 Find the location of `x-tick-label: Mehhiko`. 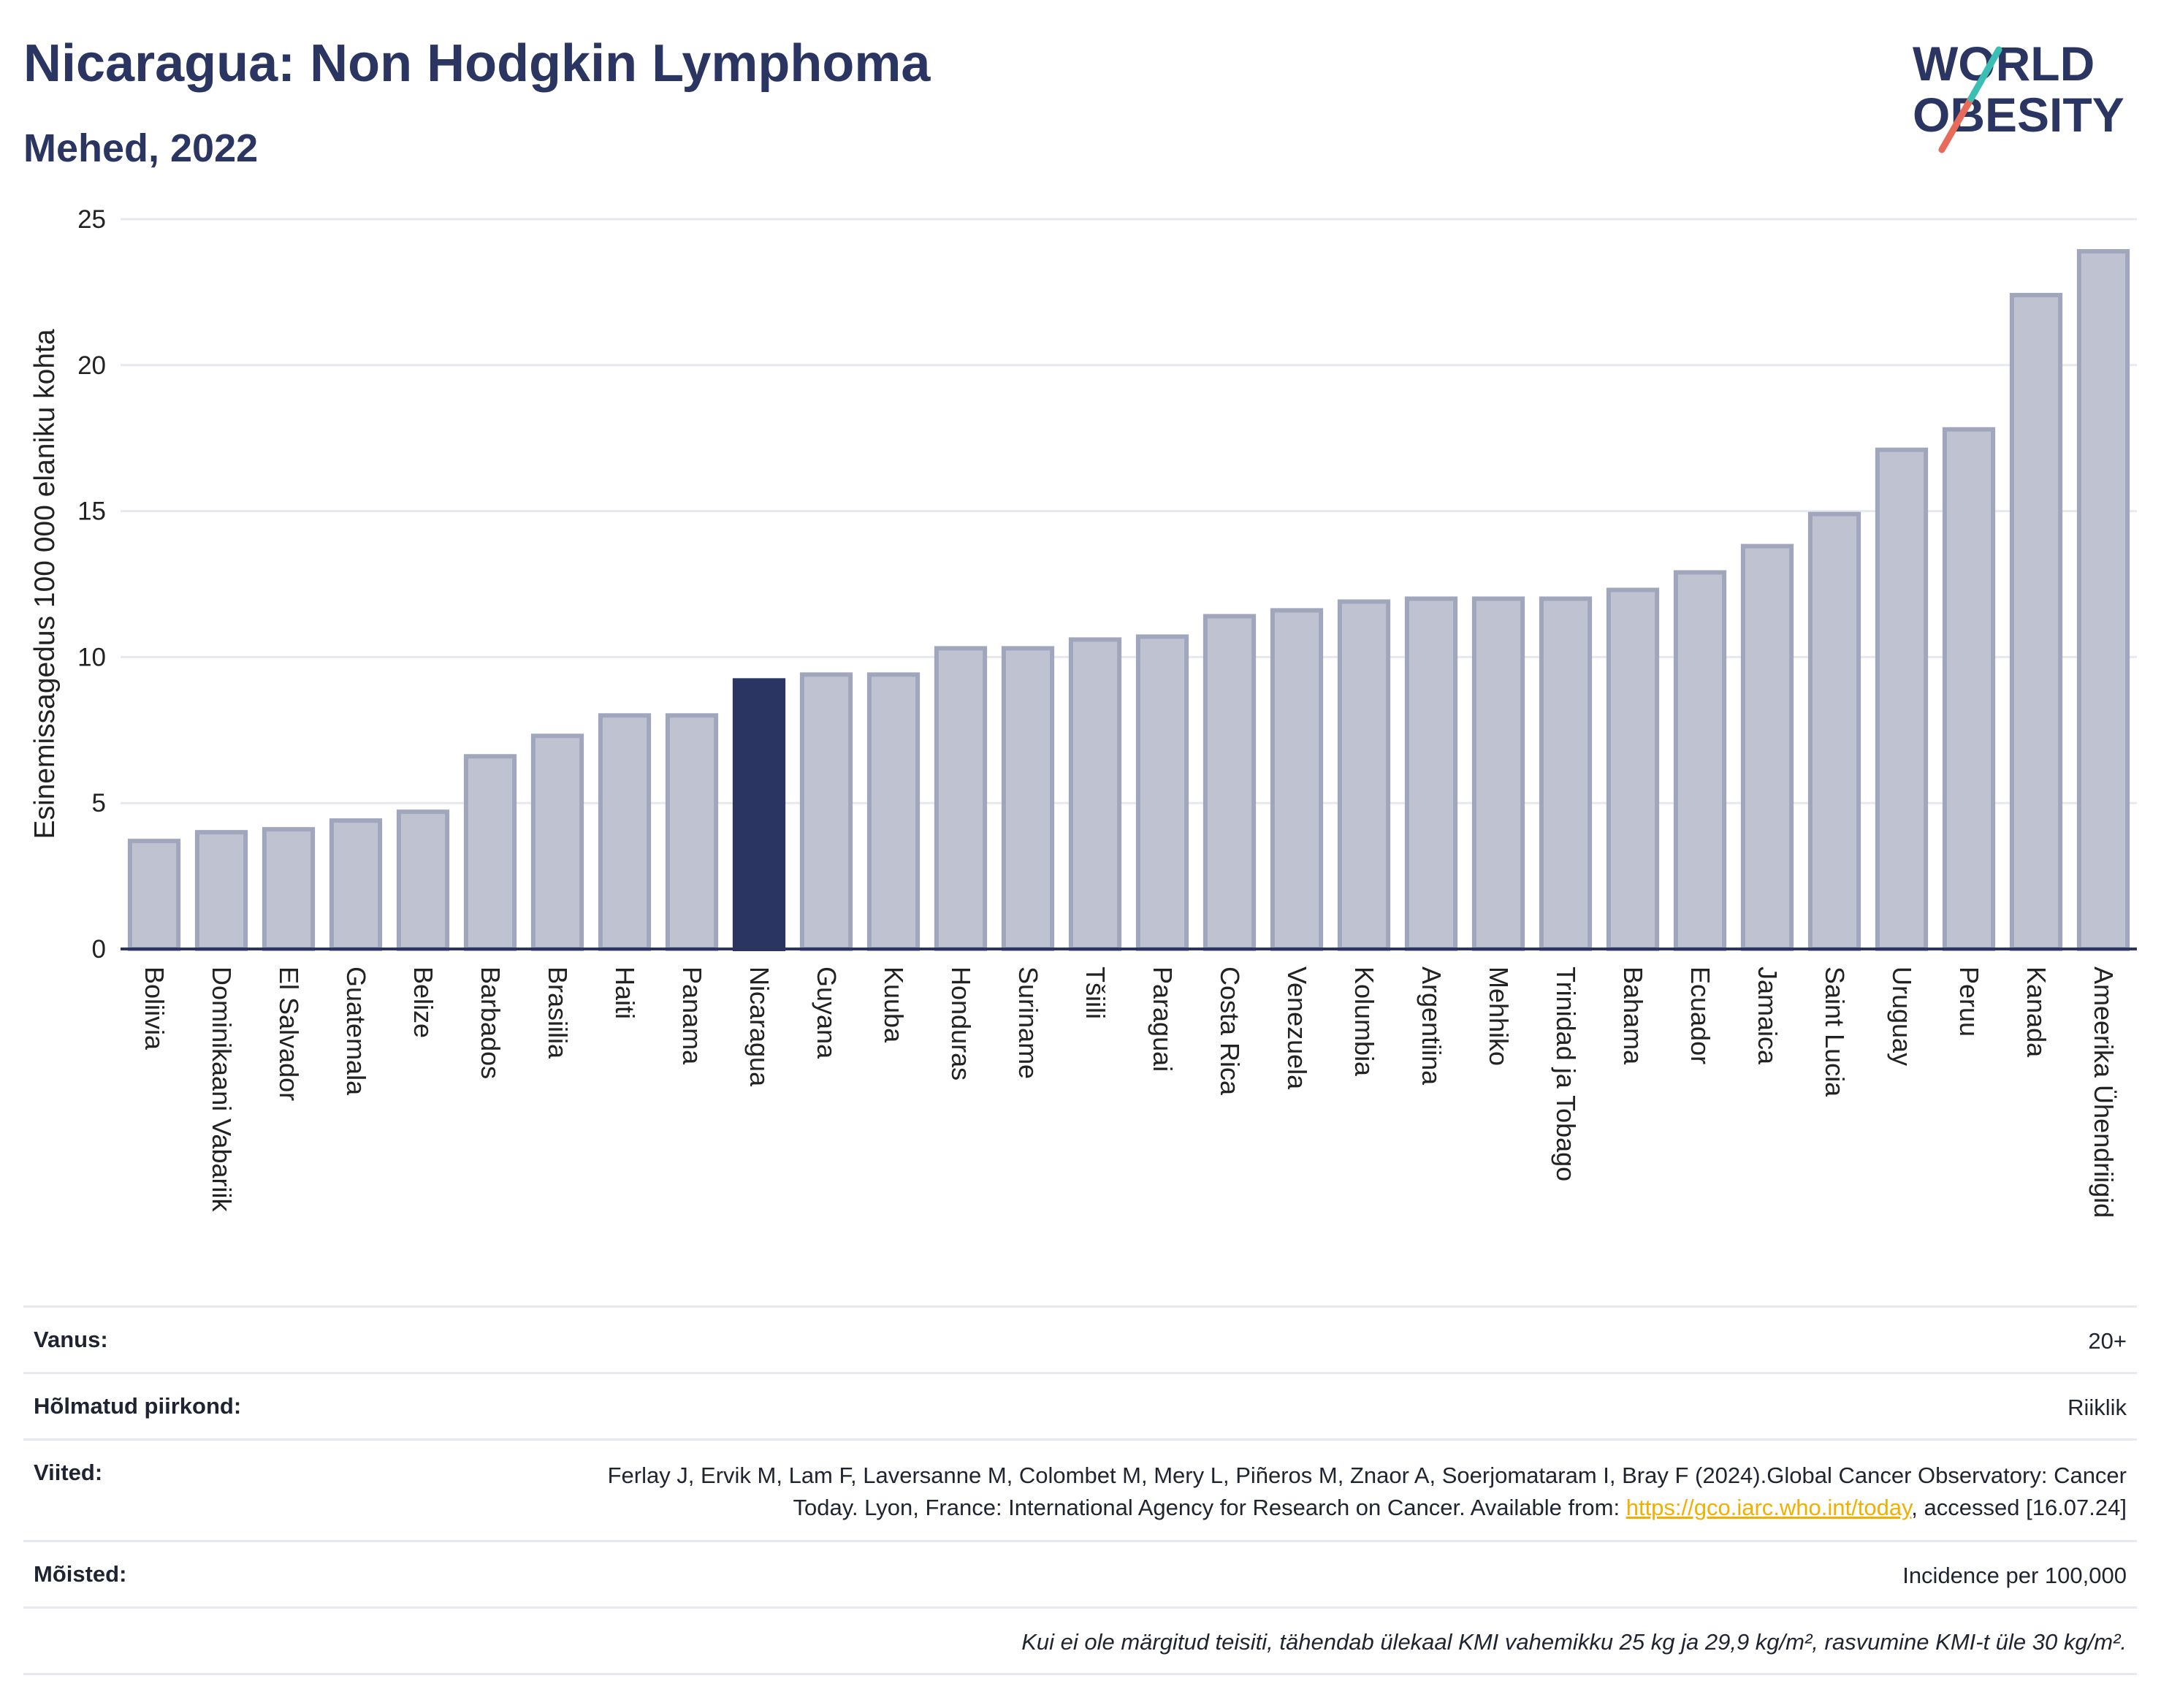

x-tick-label: Mehhiko is located at coordinates (1499, 1016).